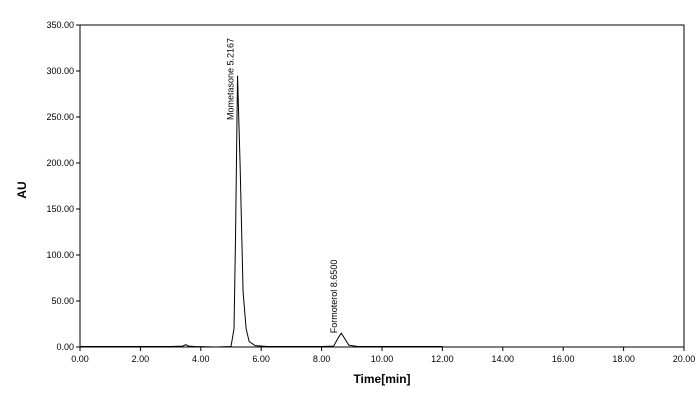 Image resolution: width=700 pixels, height=400 pixels. I want to click on peak-label: Mometasone 5.2167, so click(231, 79).